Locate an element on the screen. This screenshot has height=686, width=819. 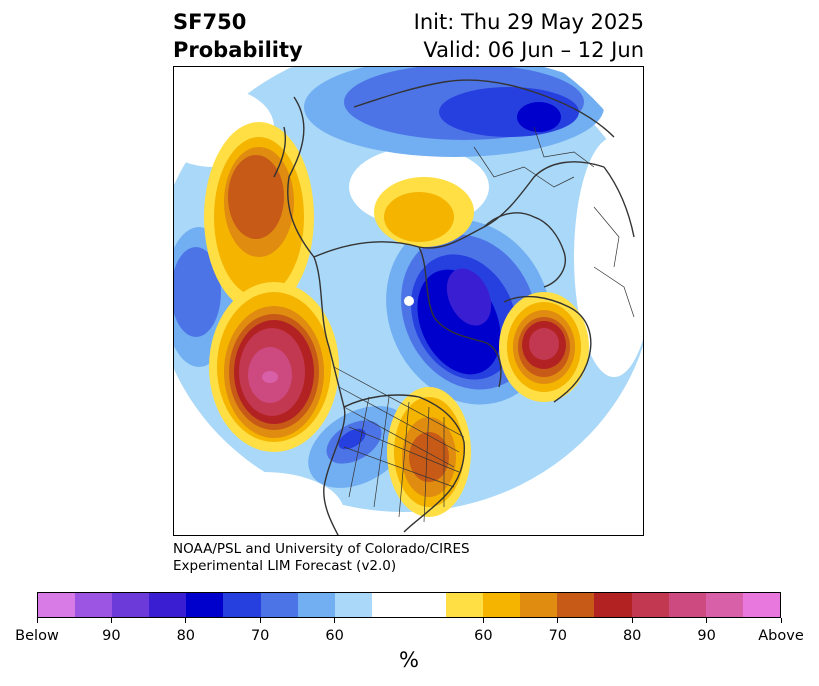
negative-region-north is located at coordinates (454, 112).